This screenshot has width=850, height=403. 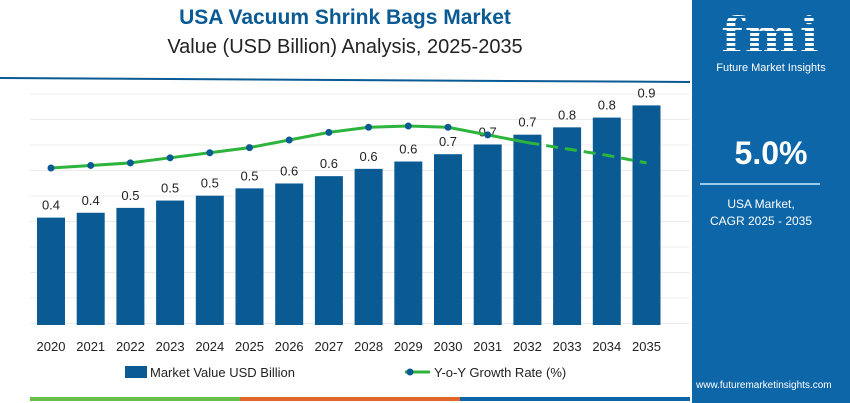 I want to click on bar-2027, so click(x=328, y=250).